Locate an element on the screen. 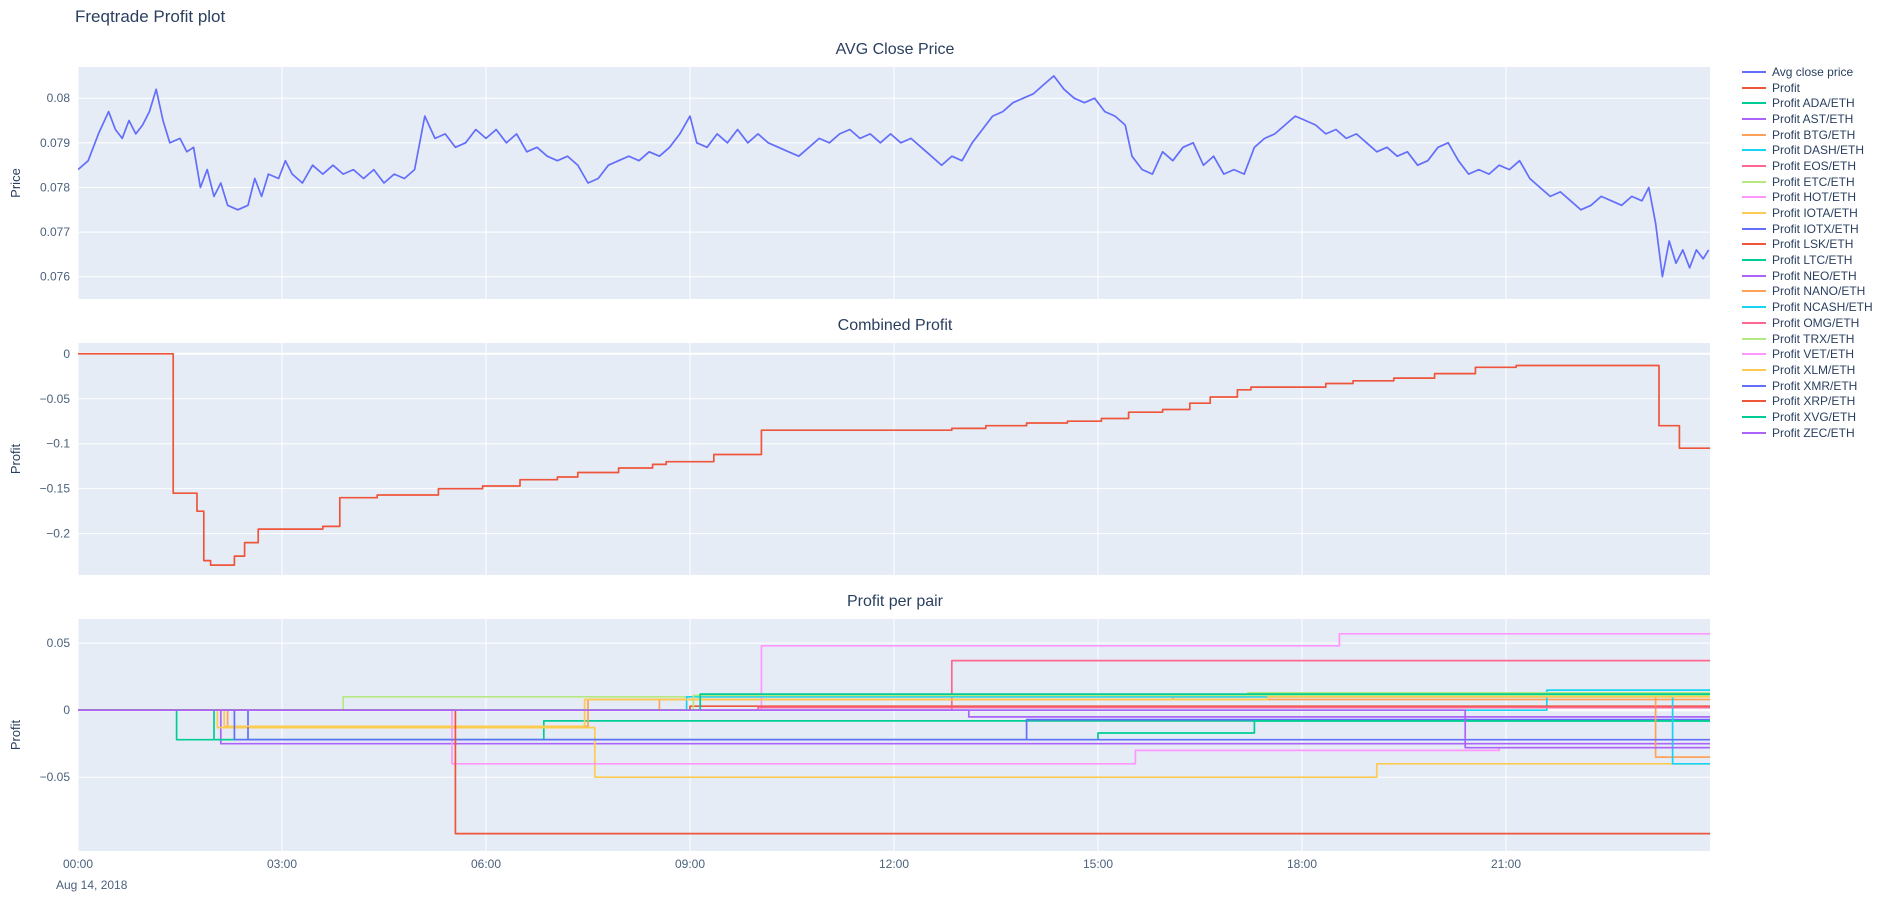  legend-item: Profit NCASH/ETH is located at coordinates (1807, 307).